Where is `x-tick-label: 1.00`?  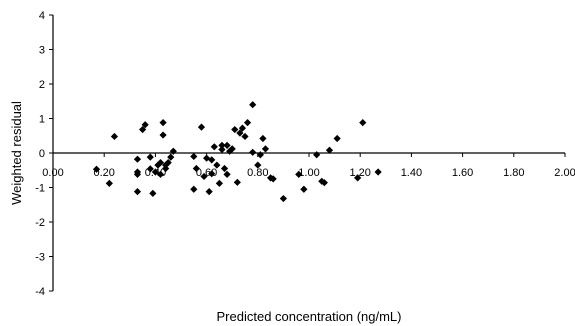
x-tick-label: 1.00 is located at coordinates (308, 173).